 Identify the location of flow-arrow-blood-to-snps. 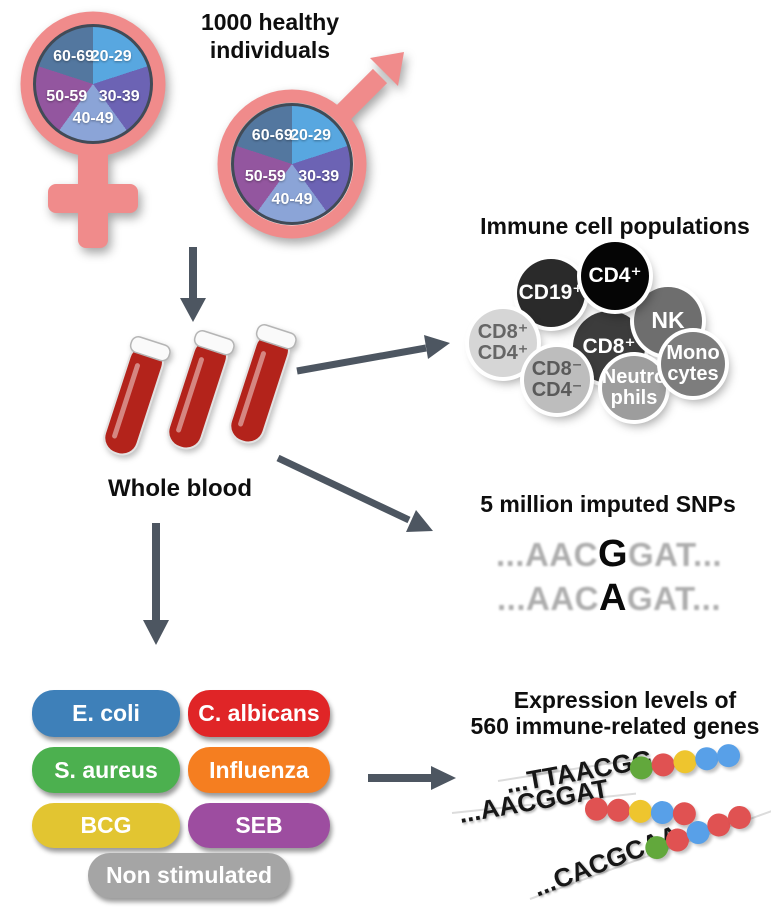
(354, 493).